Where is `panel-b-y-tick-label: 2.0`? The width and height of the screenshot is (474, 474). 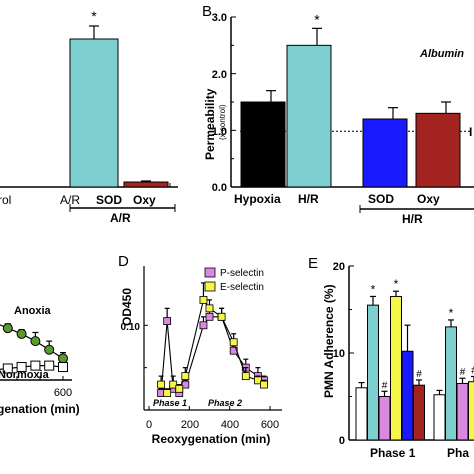
panel-b-y-tick-label: 2.0 is located at coordinates (219, 75).